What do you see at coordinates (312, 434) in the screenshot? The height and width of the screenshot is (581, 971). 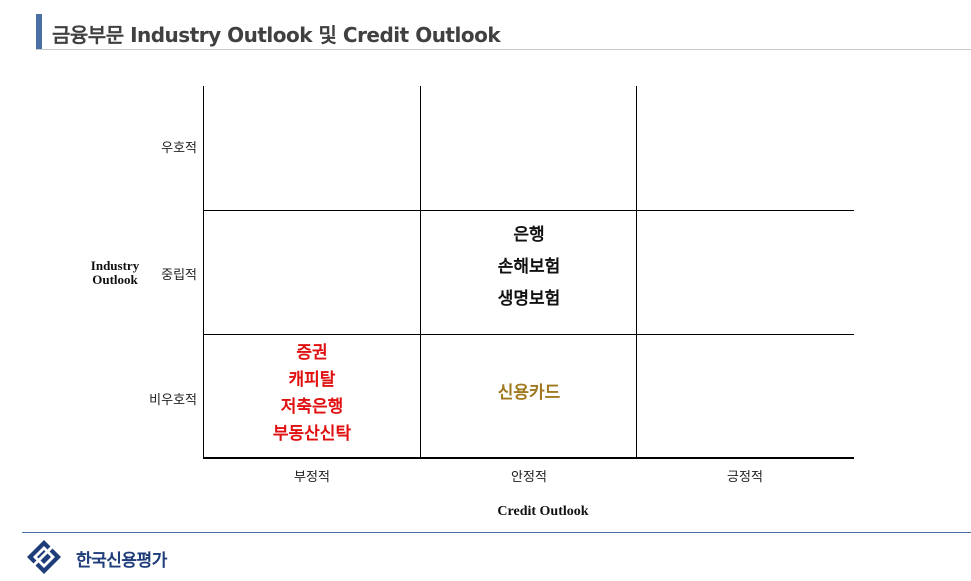 I see `cell-item: 부동산신탁` at bounding box center [312, 434].